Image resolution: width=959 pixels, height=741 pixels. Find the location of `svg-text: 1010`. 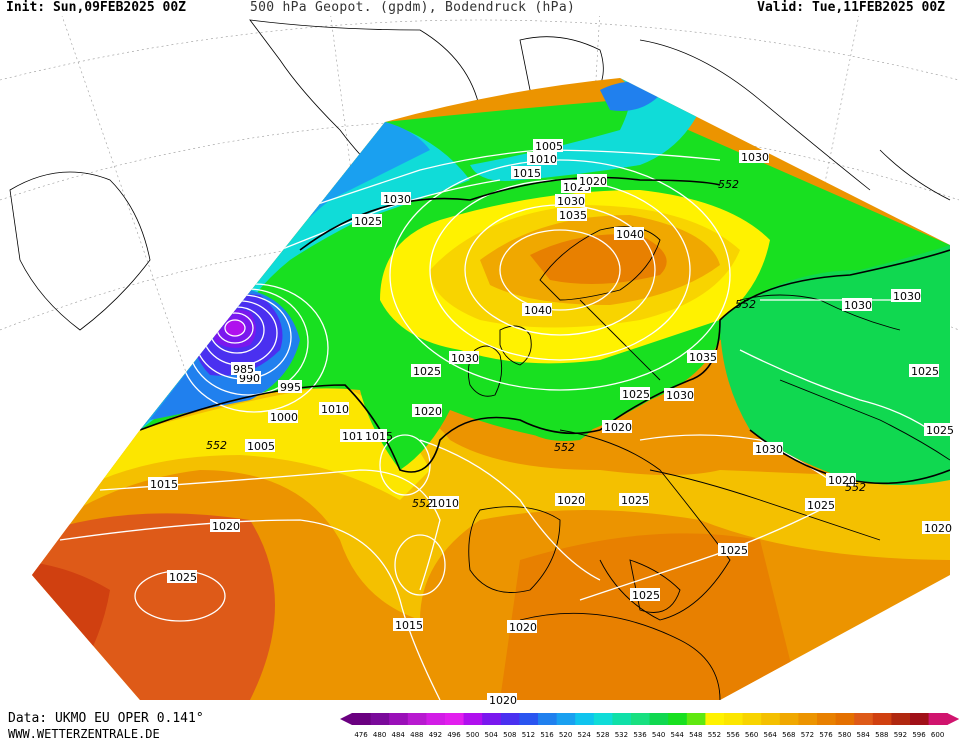

svg-text: 1010 is located at coordinates (543, 159).